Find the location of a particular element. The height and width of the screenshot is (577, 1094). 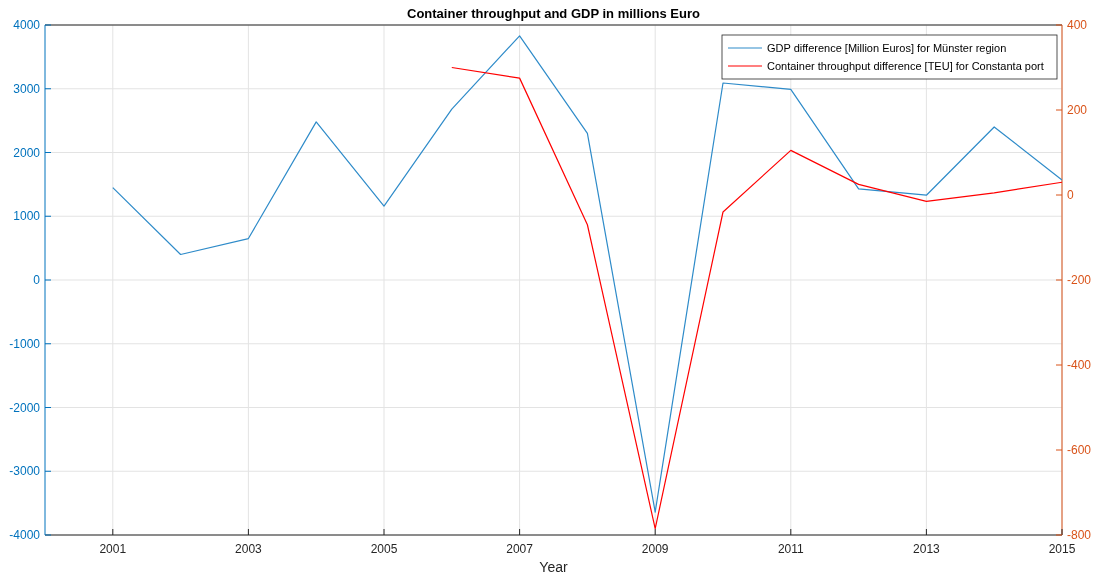

y-tick-label: 2000 is located at coordinates (27, 152).